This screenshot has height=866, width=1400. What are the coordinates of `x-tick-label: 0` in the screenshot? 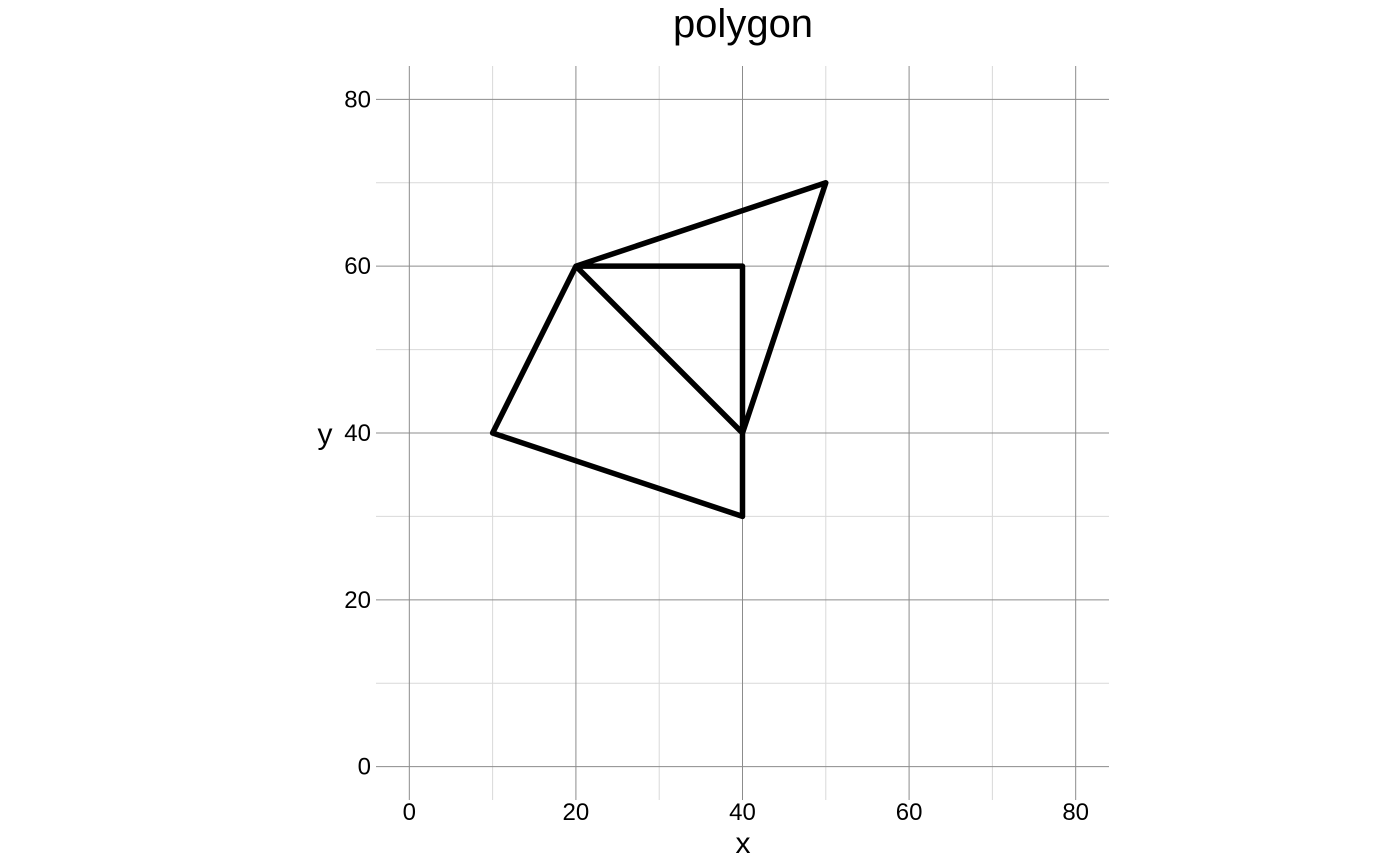 It's located at (409, 812).